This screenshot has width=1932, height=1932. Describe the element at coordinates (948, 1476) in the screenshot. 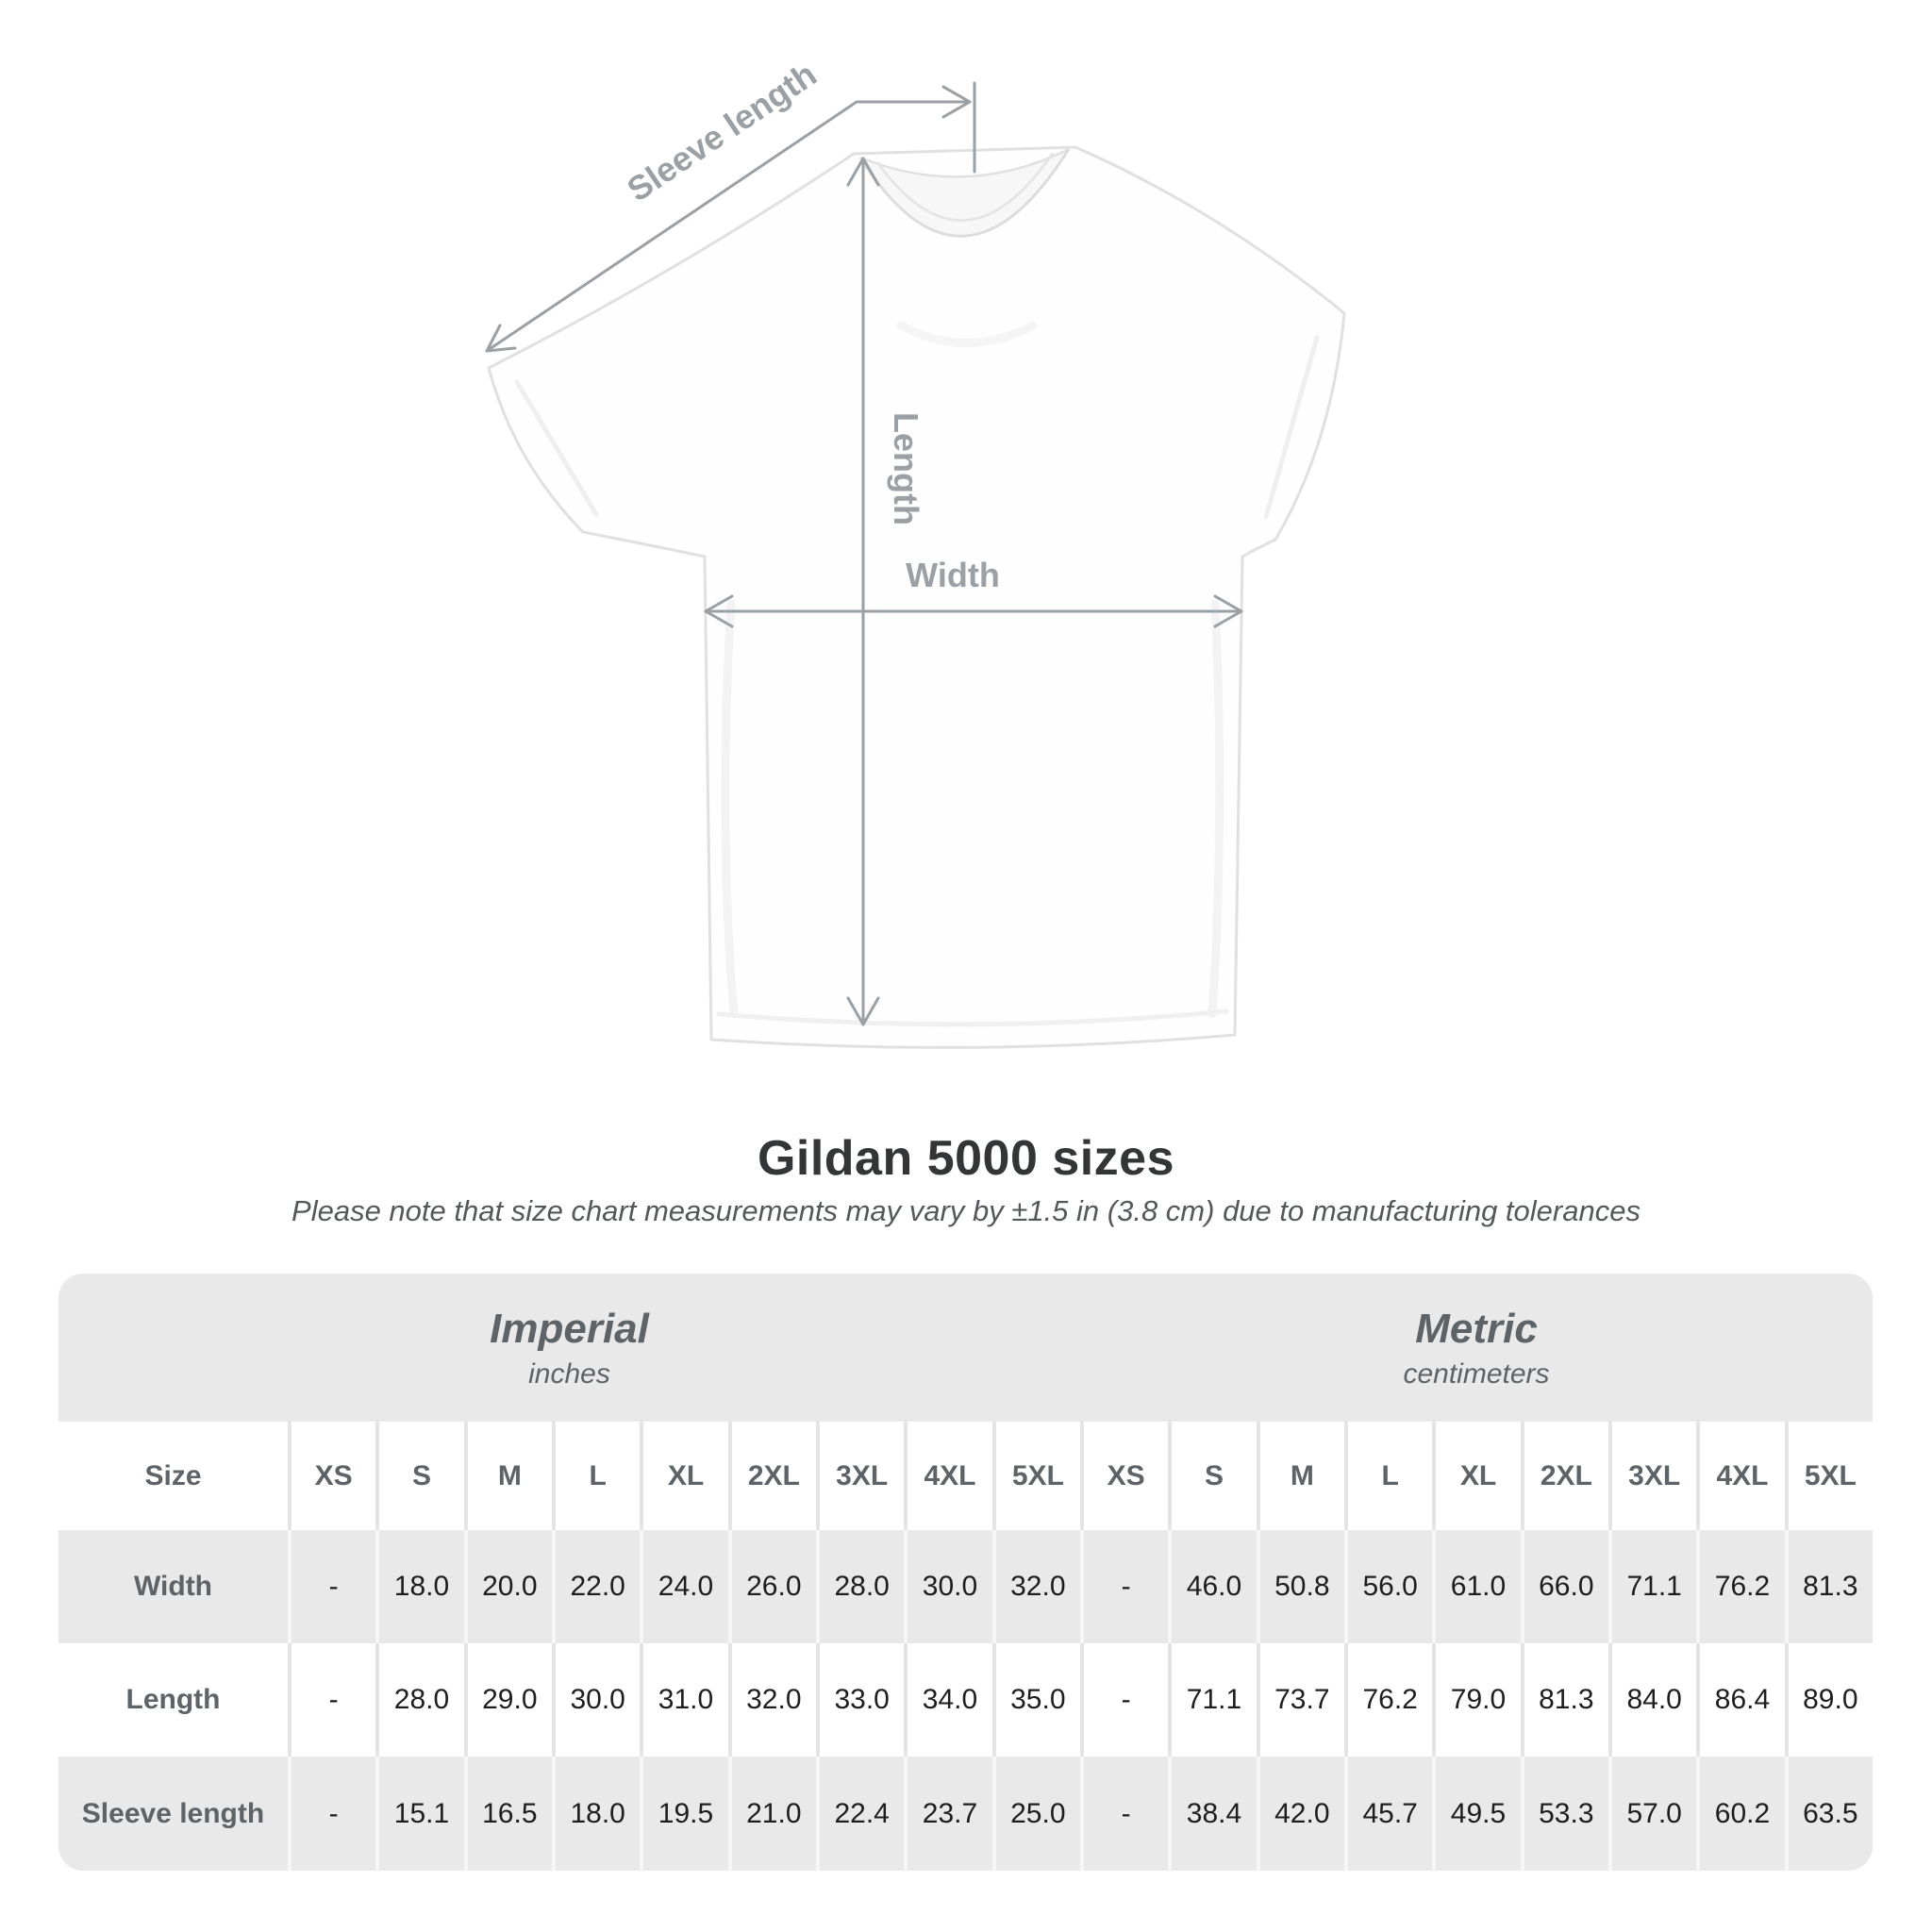

I see `size-header-imperial-4xl: 4XL` at that location.